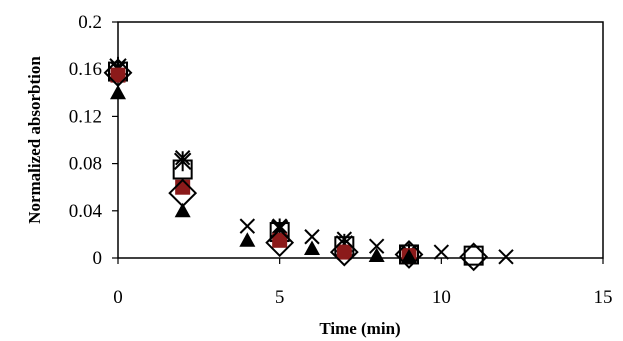  I want to click on y-tick-label: 0.04, so click(86, 211).